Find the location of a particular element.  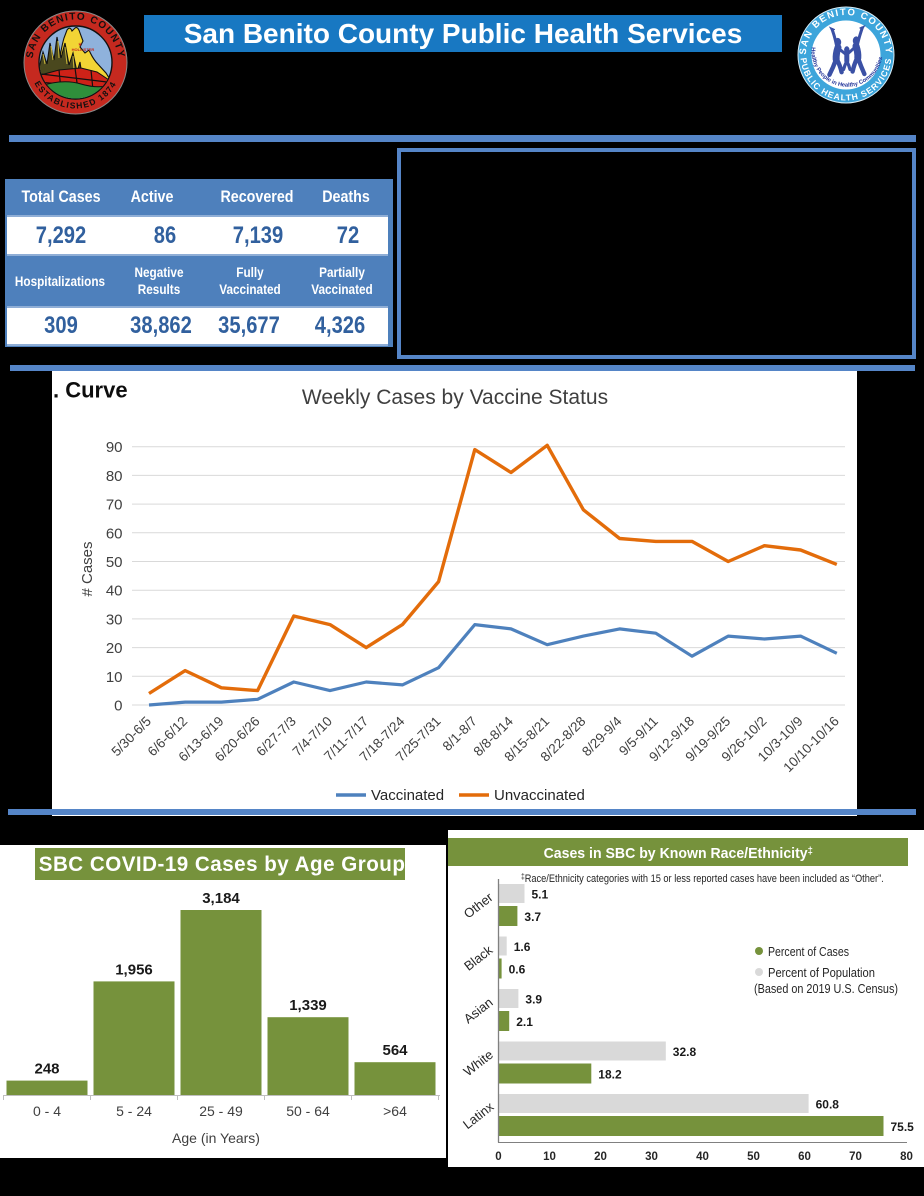

svg-text: HOLLISTER is located at coordinates (83, 49).